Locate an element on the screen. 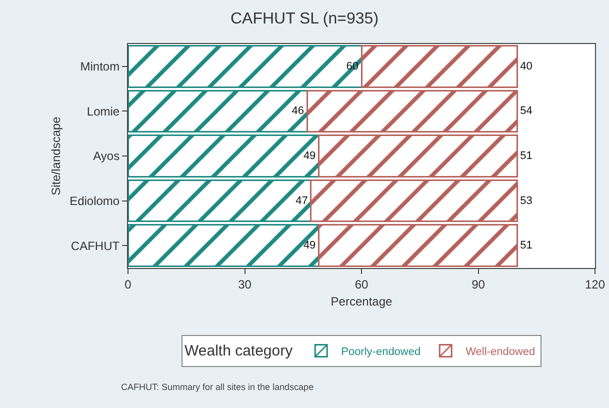  x-tick-label: 120 is located at coordinates (595, 284).